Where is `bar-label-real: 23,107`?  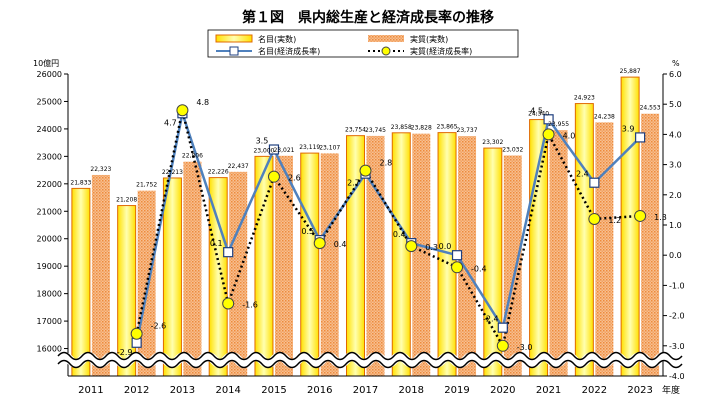 bar-label-real: 23,107 is located at coordinates (329, 147).